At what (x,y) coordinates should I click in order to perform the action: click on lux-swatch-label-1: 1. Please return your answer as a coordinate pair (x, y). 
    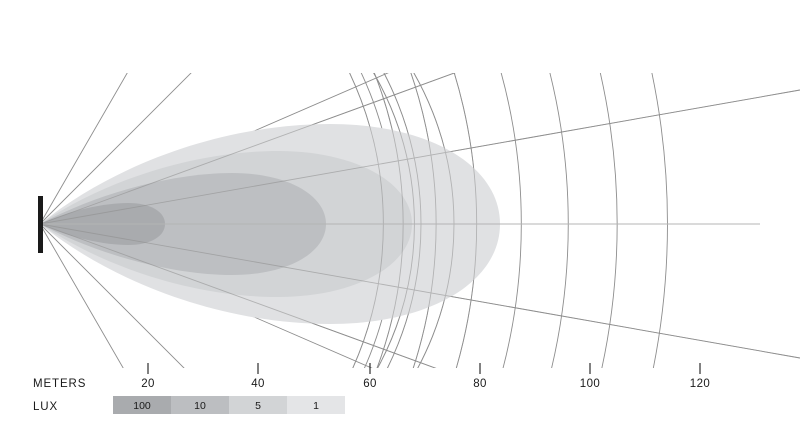
    Looking at the image, I should click on (316, 406).